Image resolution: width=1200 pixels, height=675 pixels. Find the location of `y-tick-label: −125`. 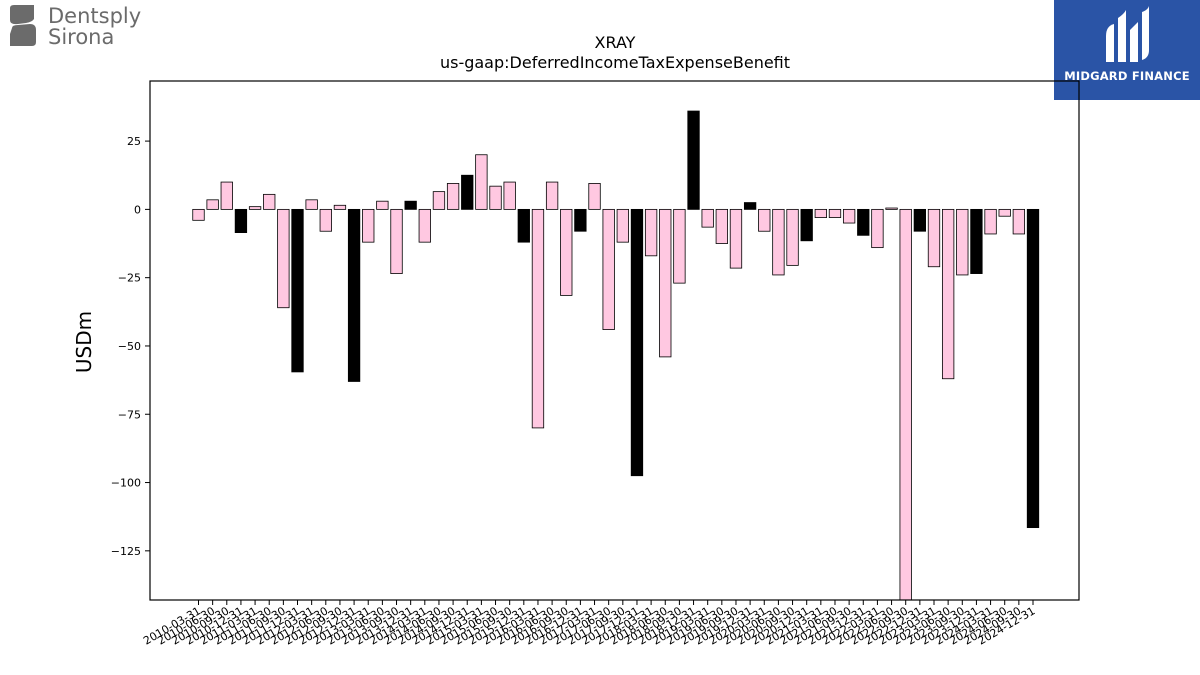

y-tick-label: −125 is located at coordinates (126, 551).